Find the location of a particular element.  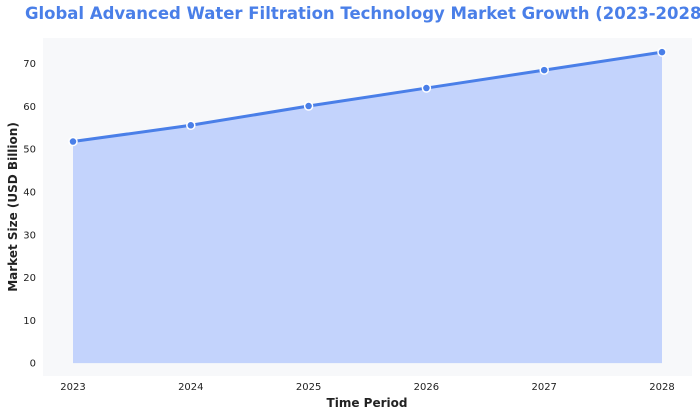

x-tick-label-2027: 2027 is located at coordinates (543, 387).